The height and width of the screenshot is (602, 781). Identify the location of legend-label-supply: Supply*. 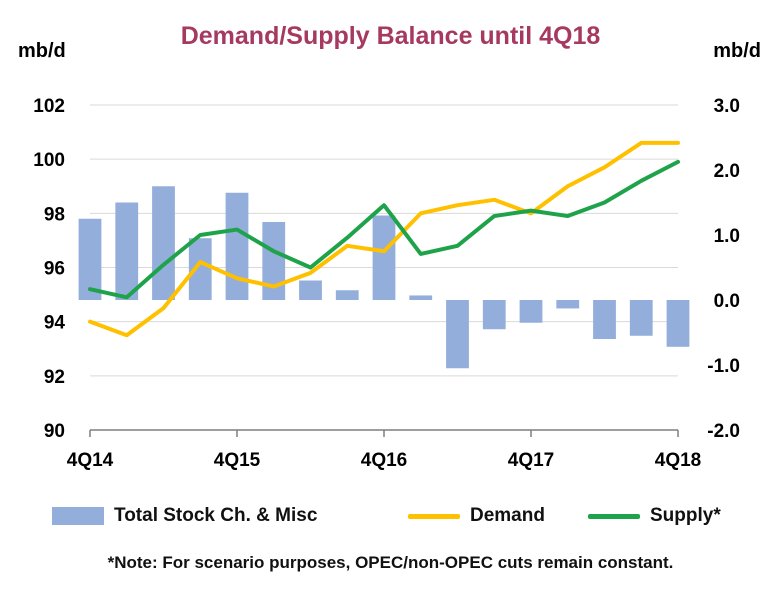
(685, 515).